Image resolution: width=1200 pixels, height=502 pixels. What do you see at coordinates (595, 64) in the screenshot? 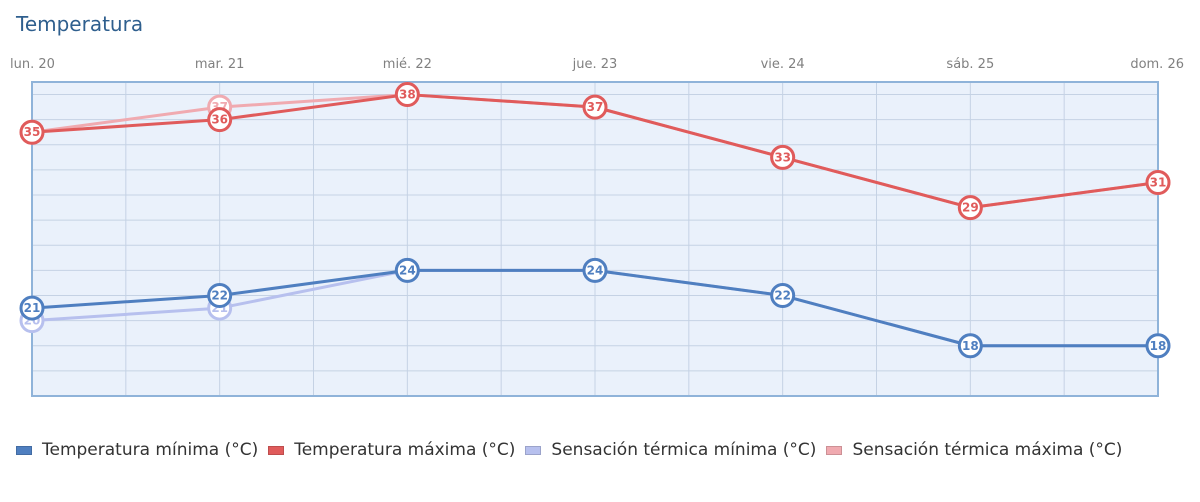
I see `x-tick-label: jue. 23` at bounding box center [595, 64].